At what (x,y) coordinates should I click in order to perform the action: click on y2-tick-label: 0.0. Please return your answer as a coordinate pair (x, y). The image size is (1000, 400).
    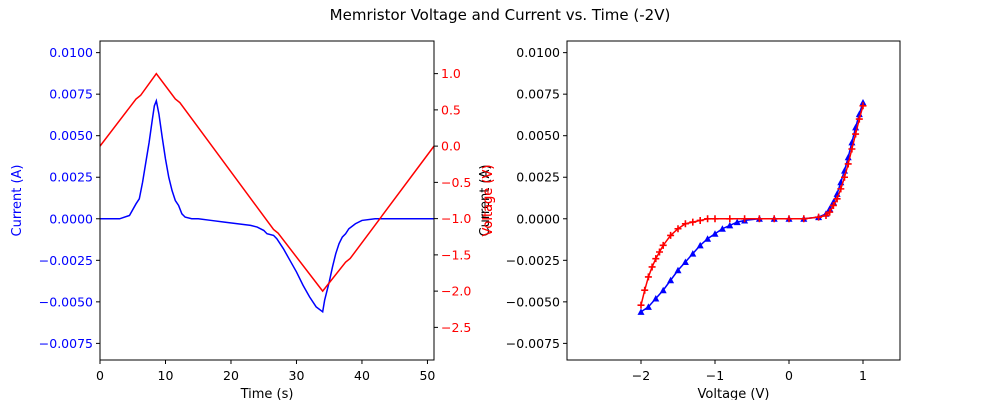
    Looking at the image, I should click on (451, 146).